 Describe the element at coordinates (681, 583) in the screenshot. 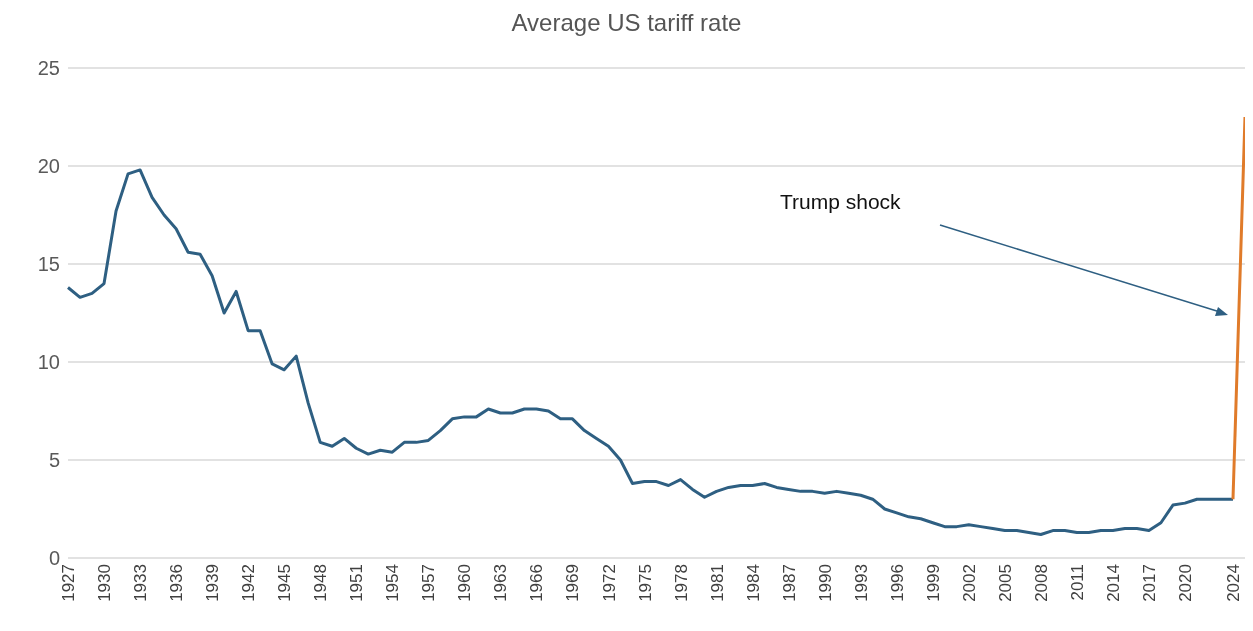

I see `x-tick-label: 1978` at that location.